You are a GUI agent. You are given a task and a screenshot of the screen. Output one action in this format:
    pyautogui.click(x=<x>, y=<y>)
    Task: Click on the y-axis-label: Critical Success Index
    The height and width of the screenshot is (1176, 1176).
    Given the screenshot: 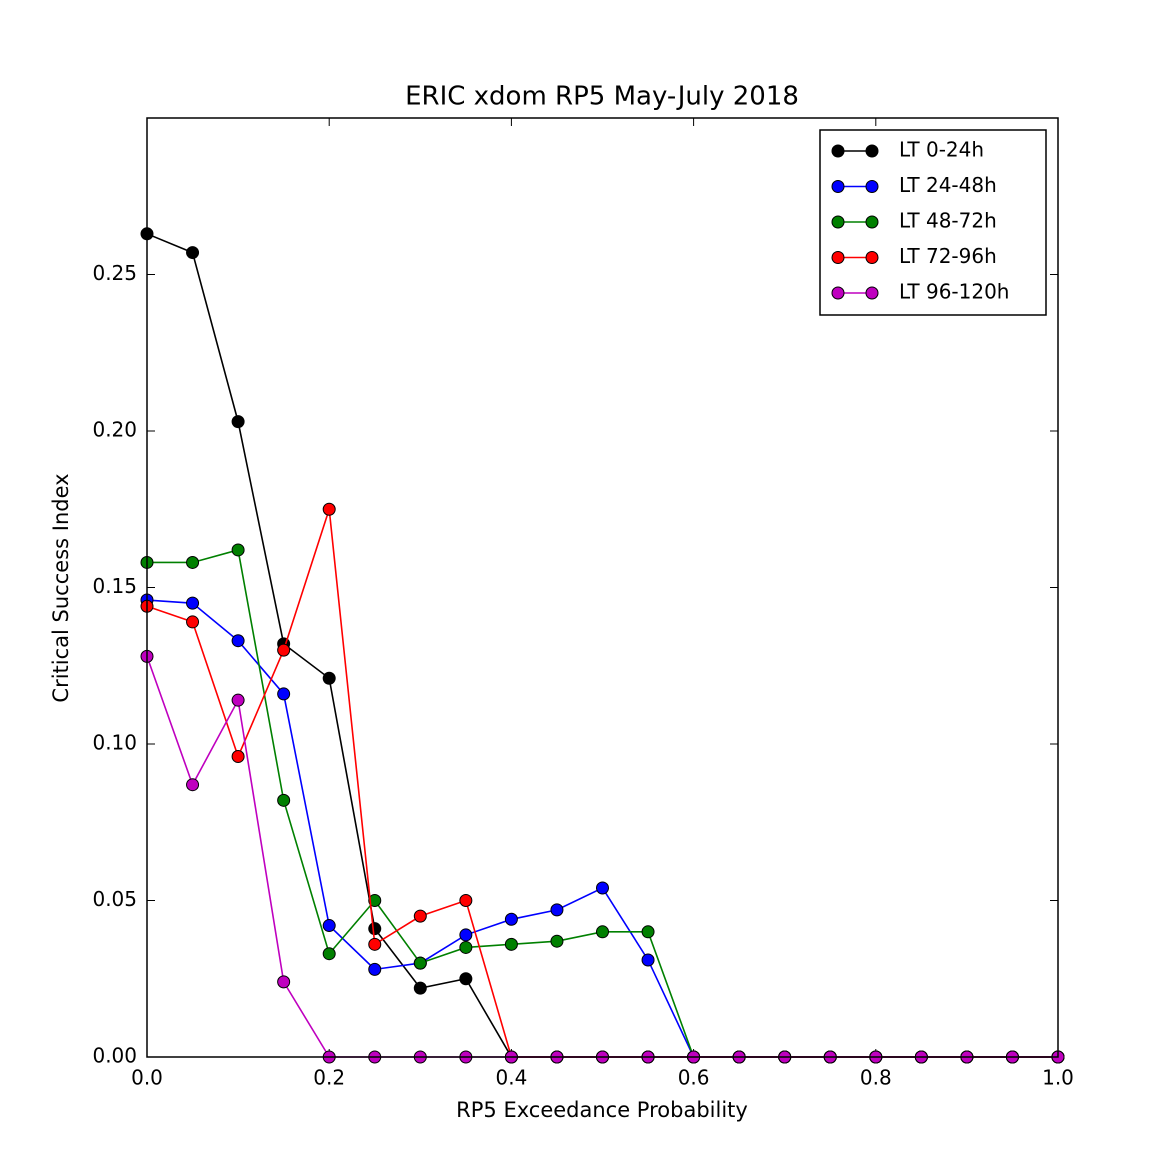 What is the action you would take?
    pyautogui.click(x=61, y=587)
    